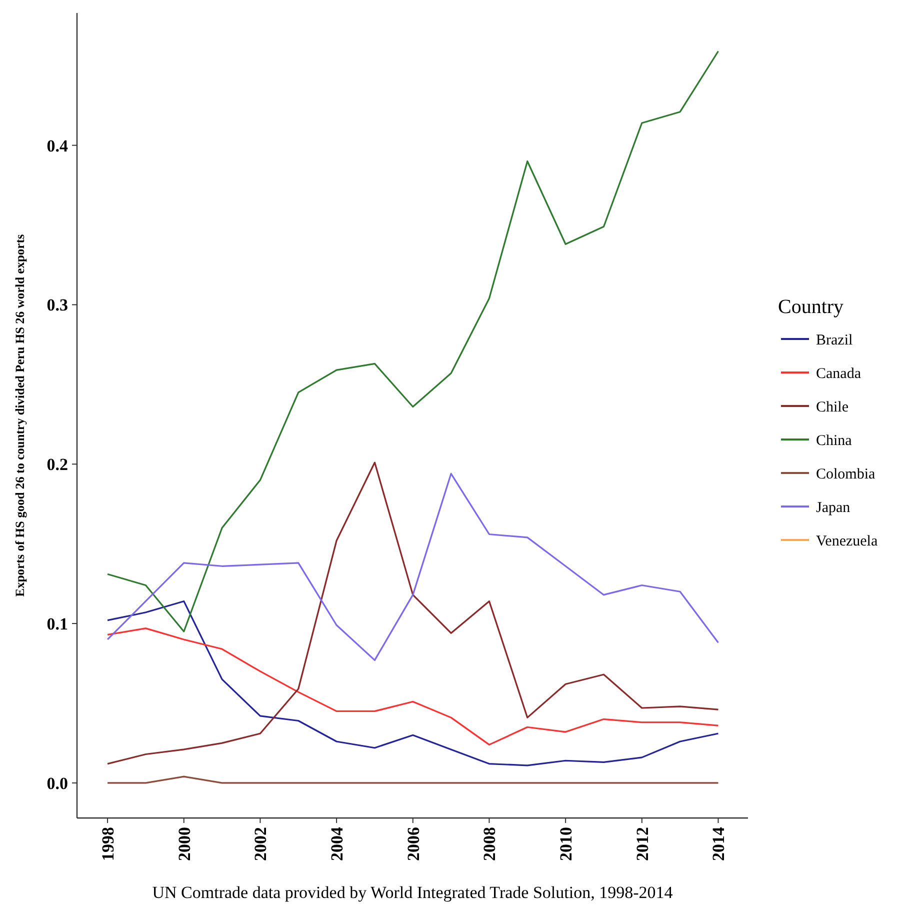  What do you see at coordinates (336, 843) in the screenshot?
I see `x-tick-label: 2004` at bounding box center [336, 843].